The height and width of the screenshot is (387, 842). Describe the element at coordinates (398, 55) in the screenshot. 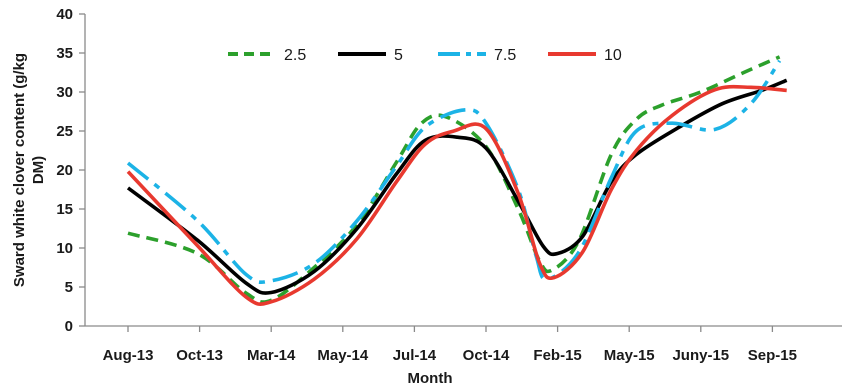

I see `legend-label-5: 5` at that location.